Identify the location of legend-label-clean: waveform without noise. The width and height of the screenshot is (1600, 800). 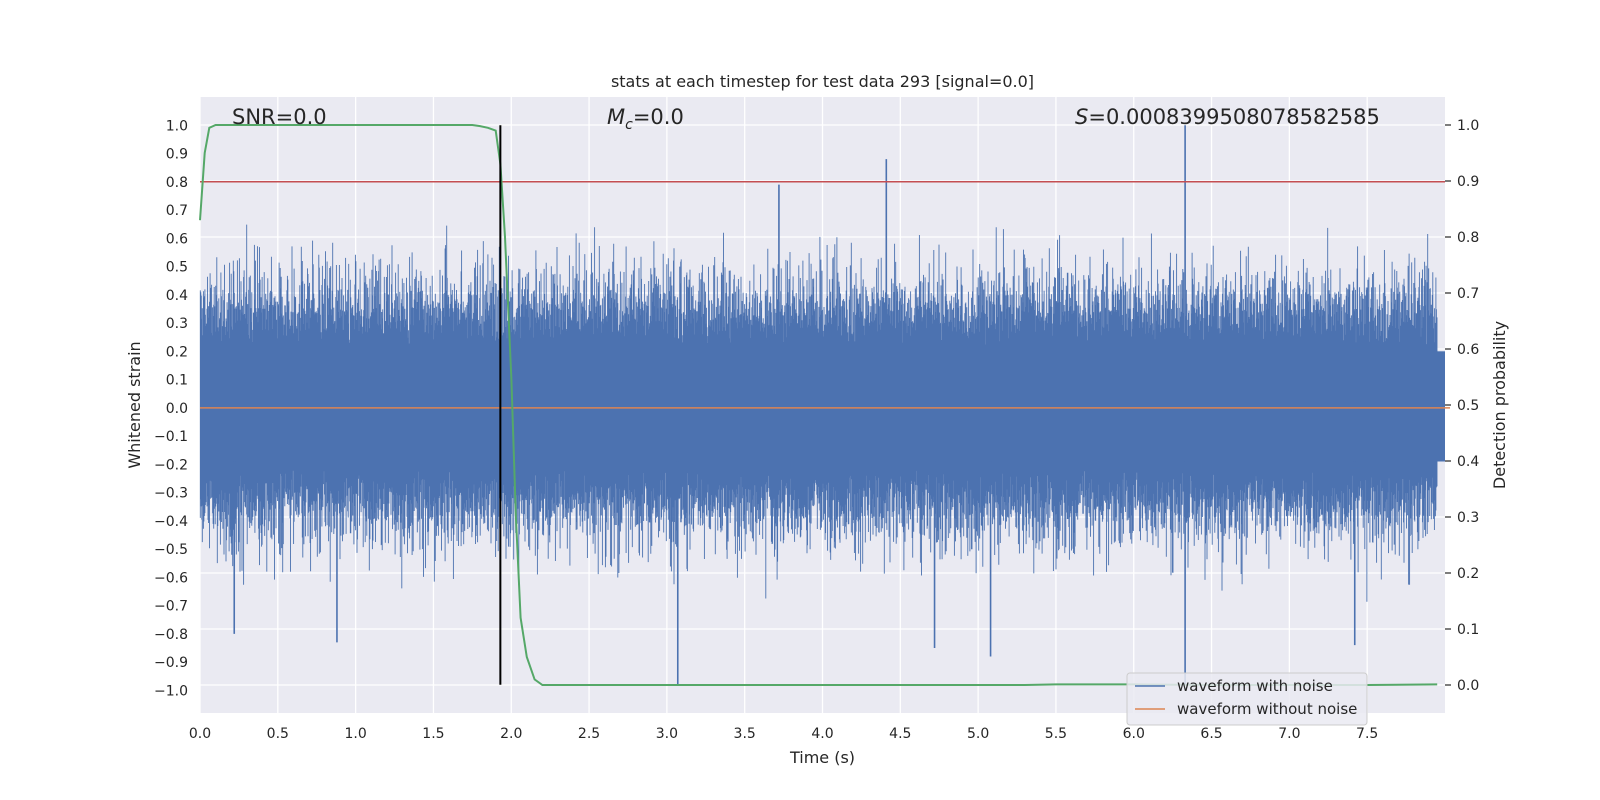
(1267, 709).